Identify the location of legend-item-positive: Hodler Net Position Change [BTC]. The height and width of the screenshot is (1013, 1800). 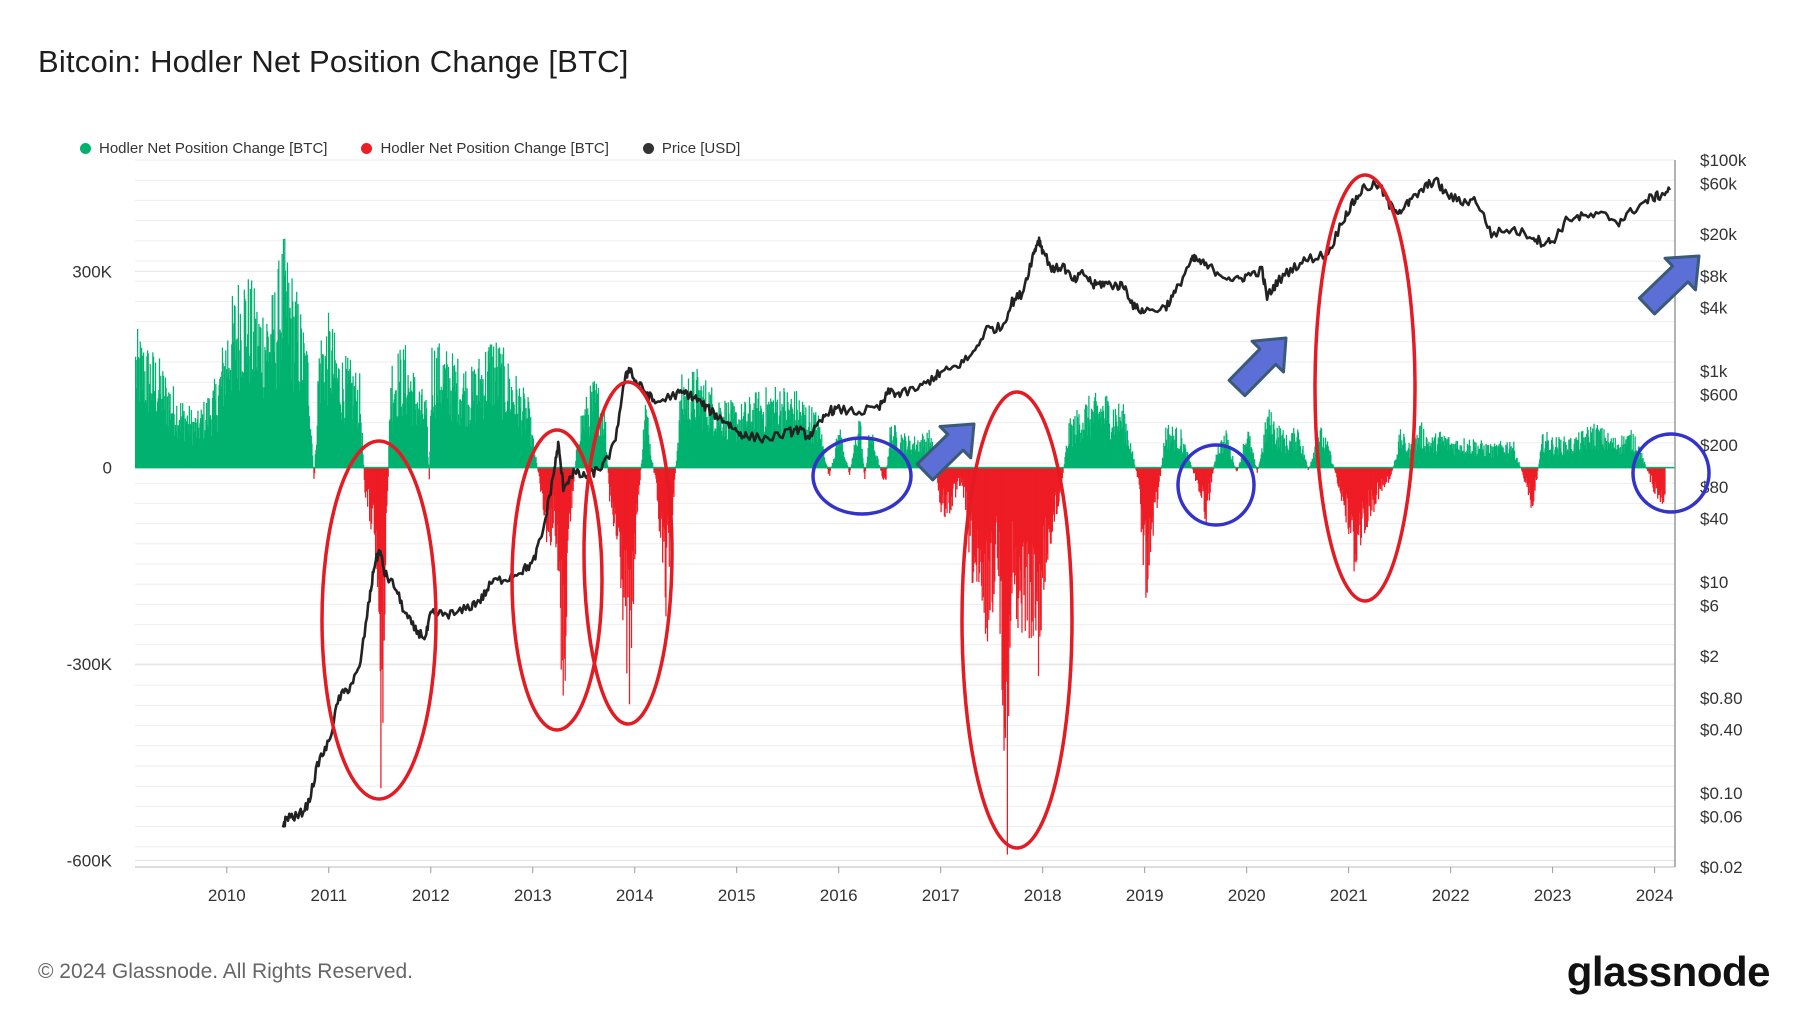
(203, 148).